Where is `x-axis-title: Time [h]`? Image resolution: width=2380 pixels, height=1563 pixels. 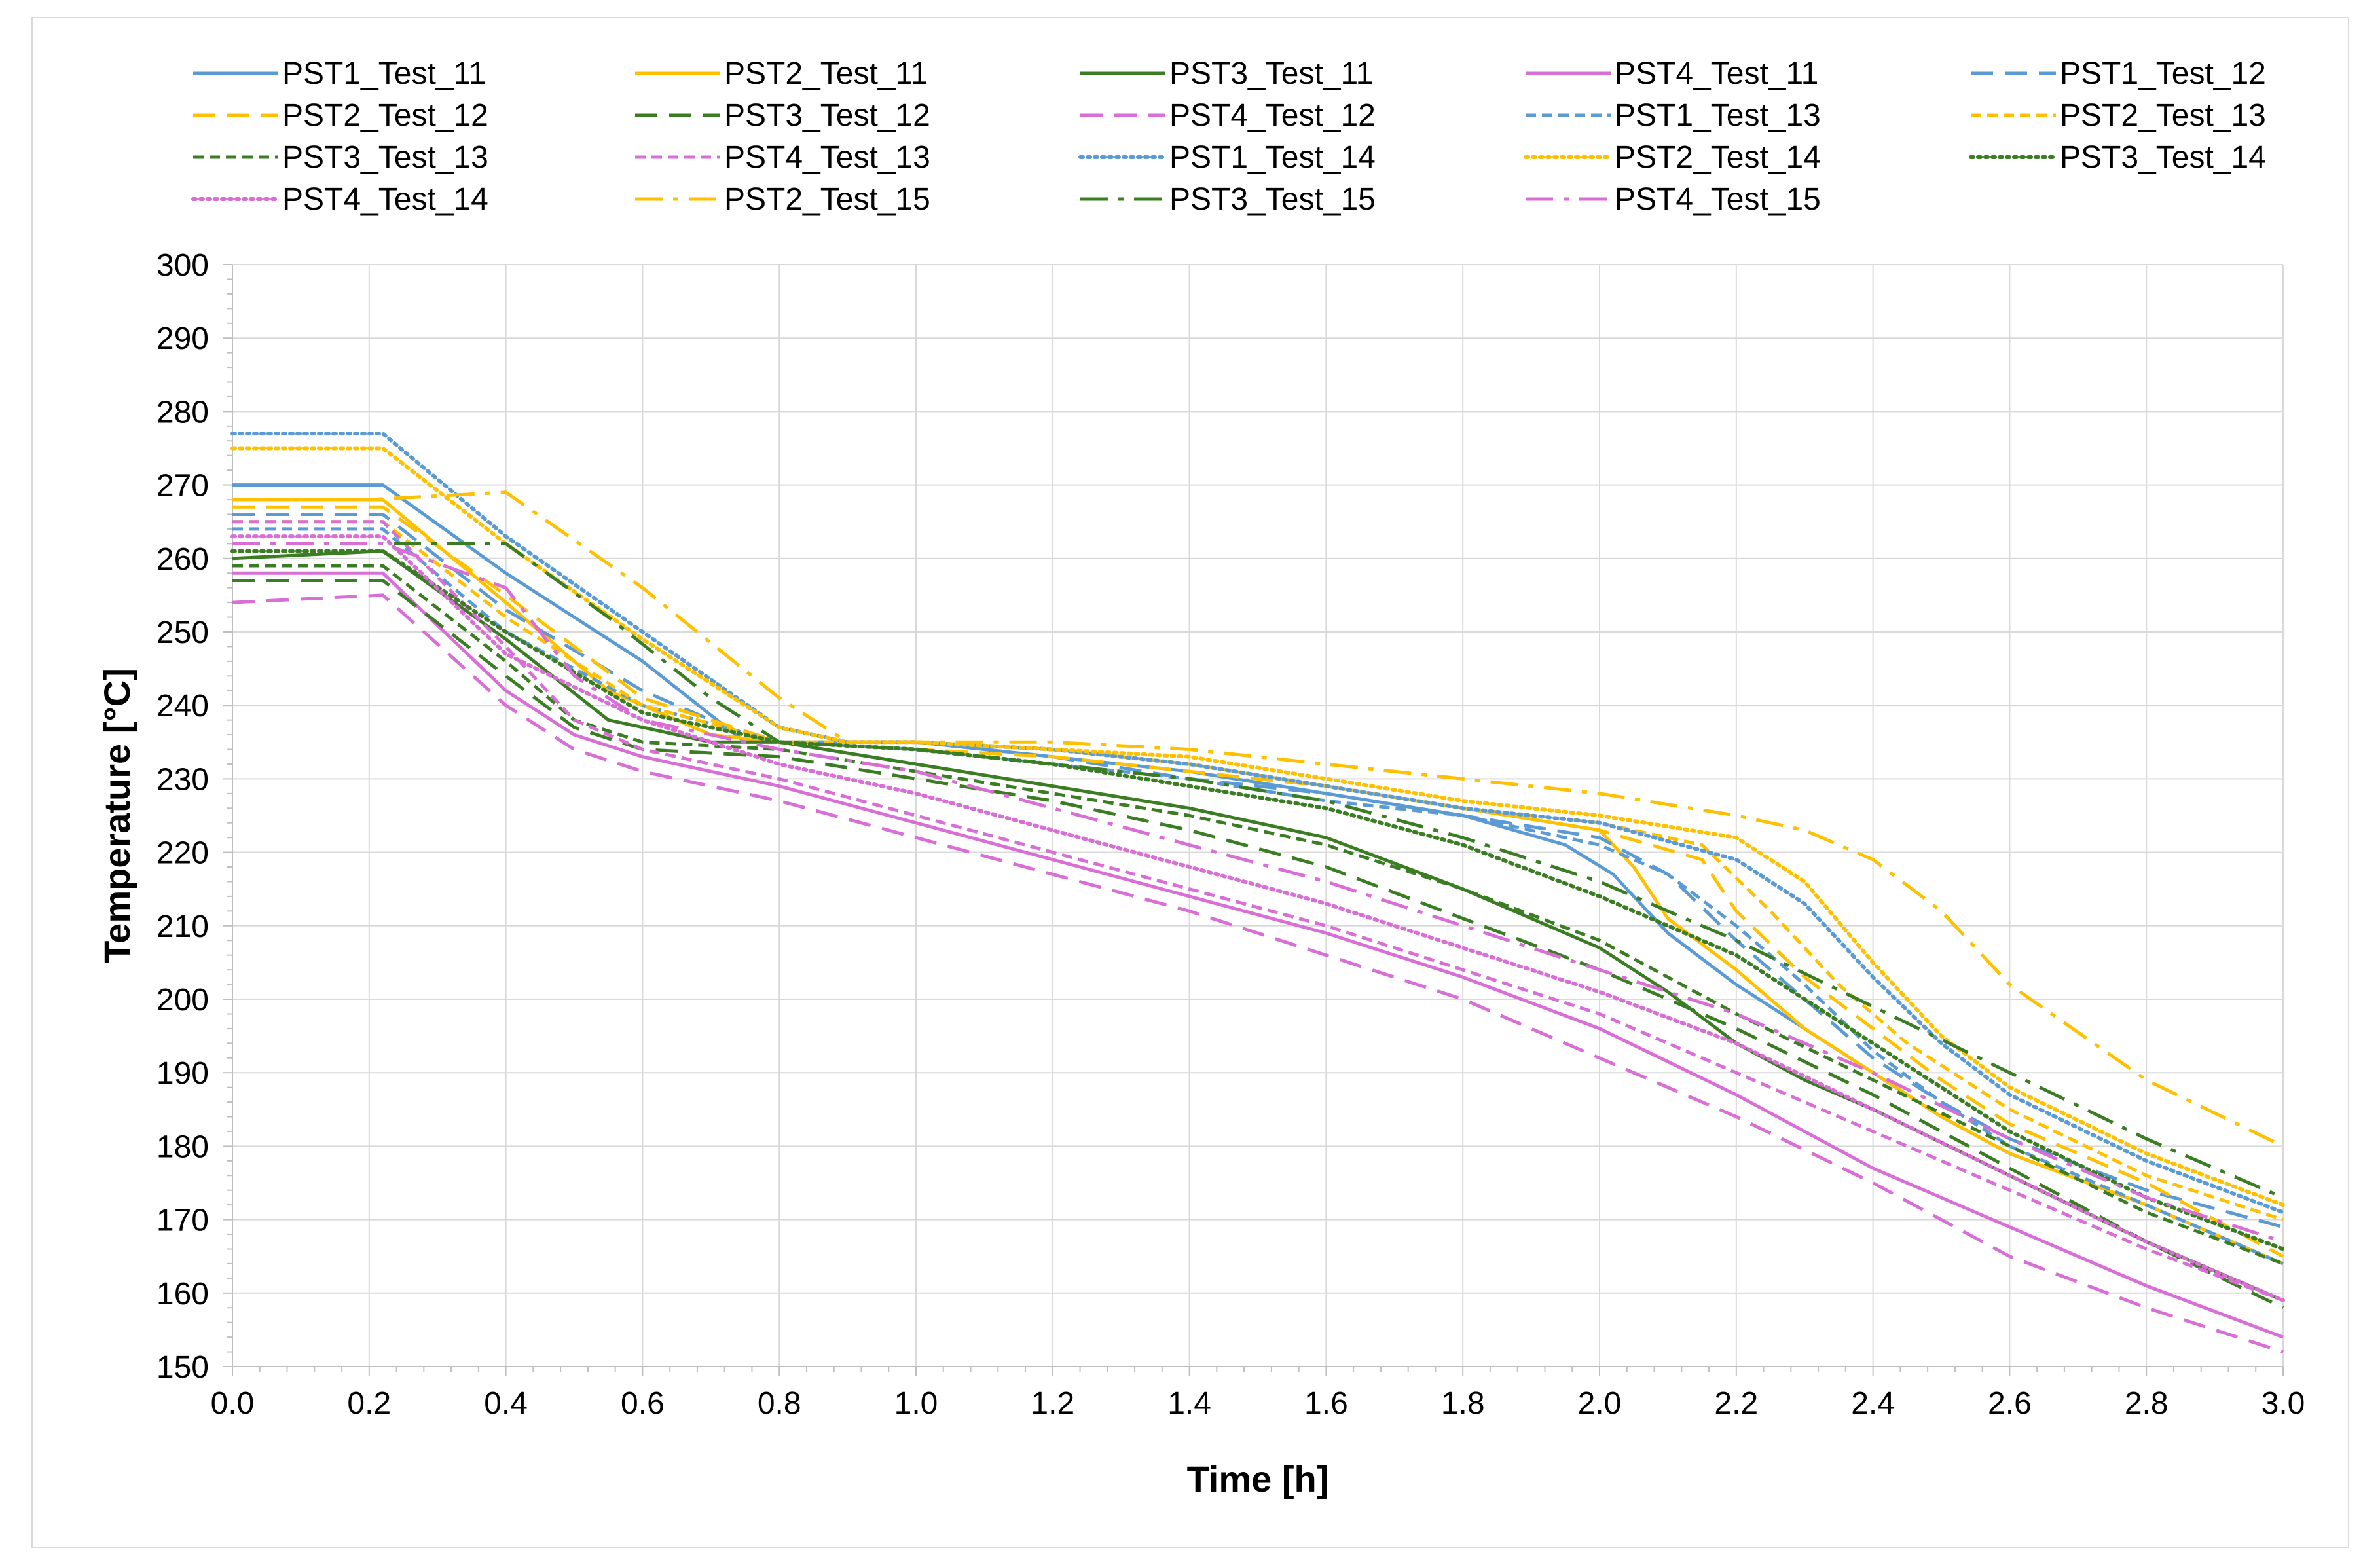
x-axis-title: Time [h] is located at coordinates (1258, 1478).